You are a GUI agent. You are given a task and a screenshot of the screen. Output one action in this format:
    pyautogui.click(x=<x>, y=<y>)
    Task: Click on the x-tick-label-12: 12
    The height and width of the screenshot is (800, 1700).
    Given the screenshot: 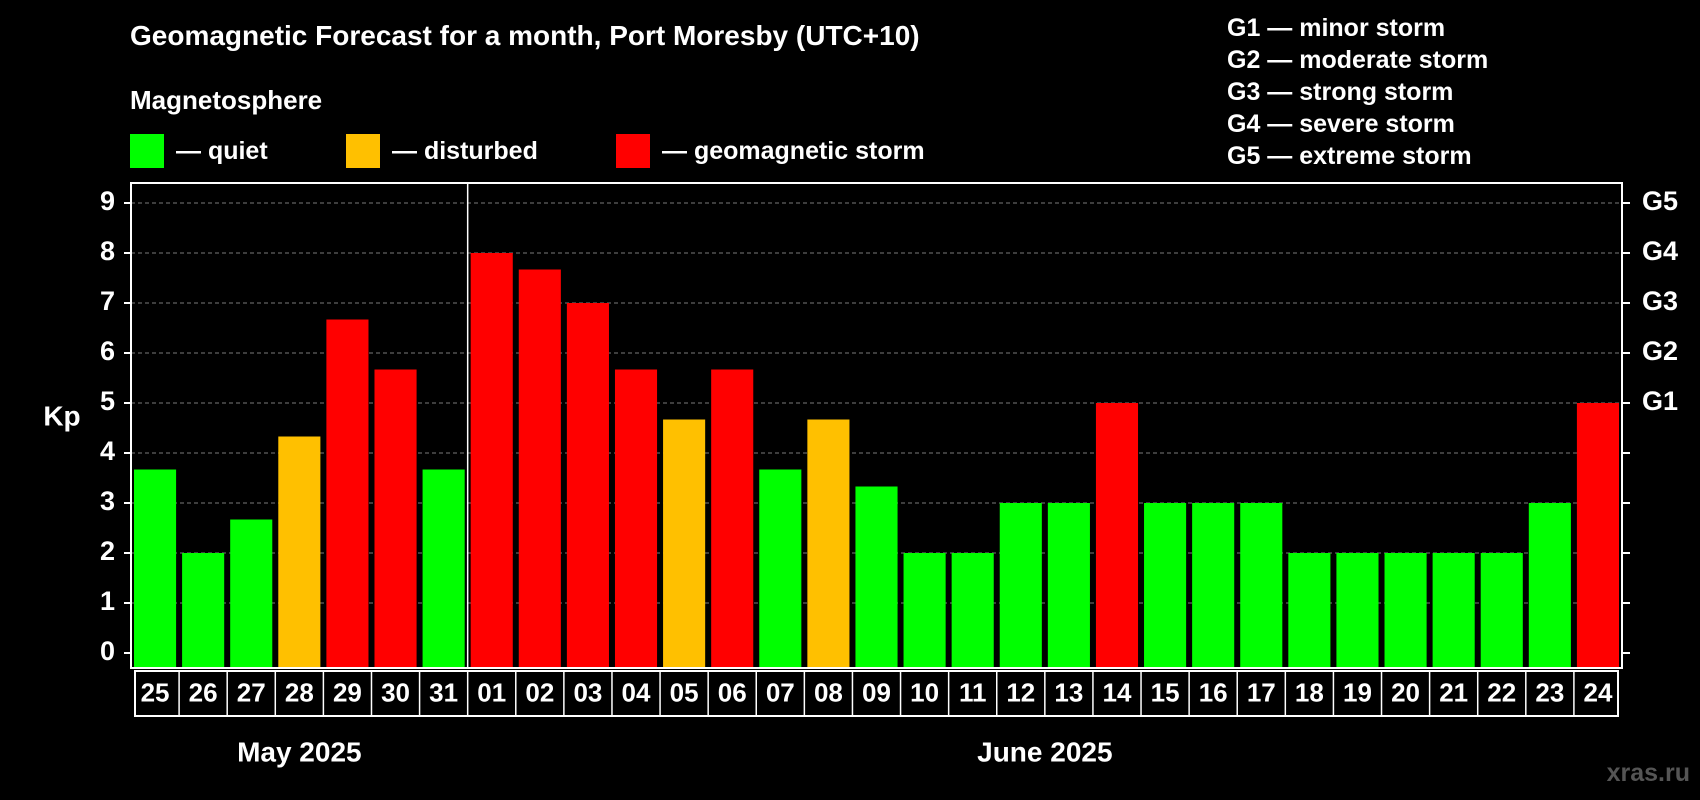 What is the action you would take?
    pyautogui.click(x=1020, y=692)
    